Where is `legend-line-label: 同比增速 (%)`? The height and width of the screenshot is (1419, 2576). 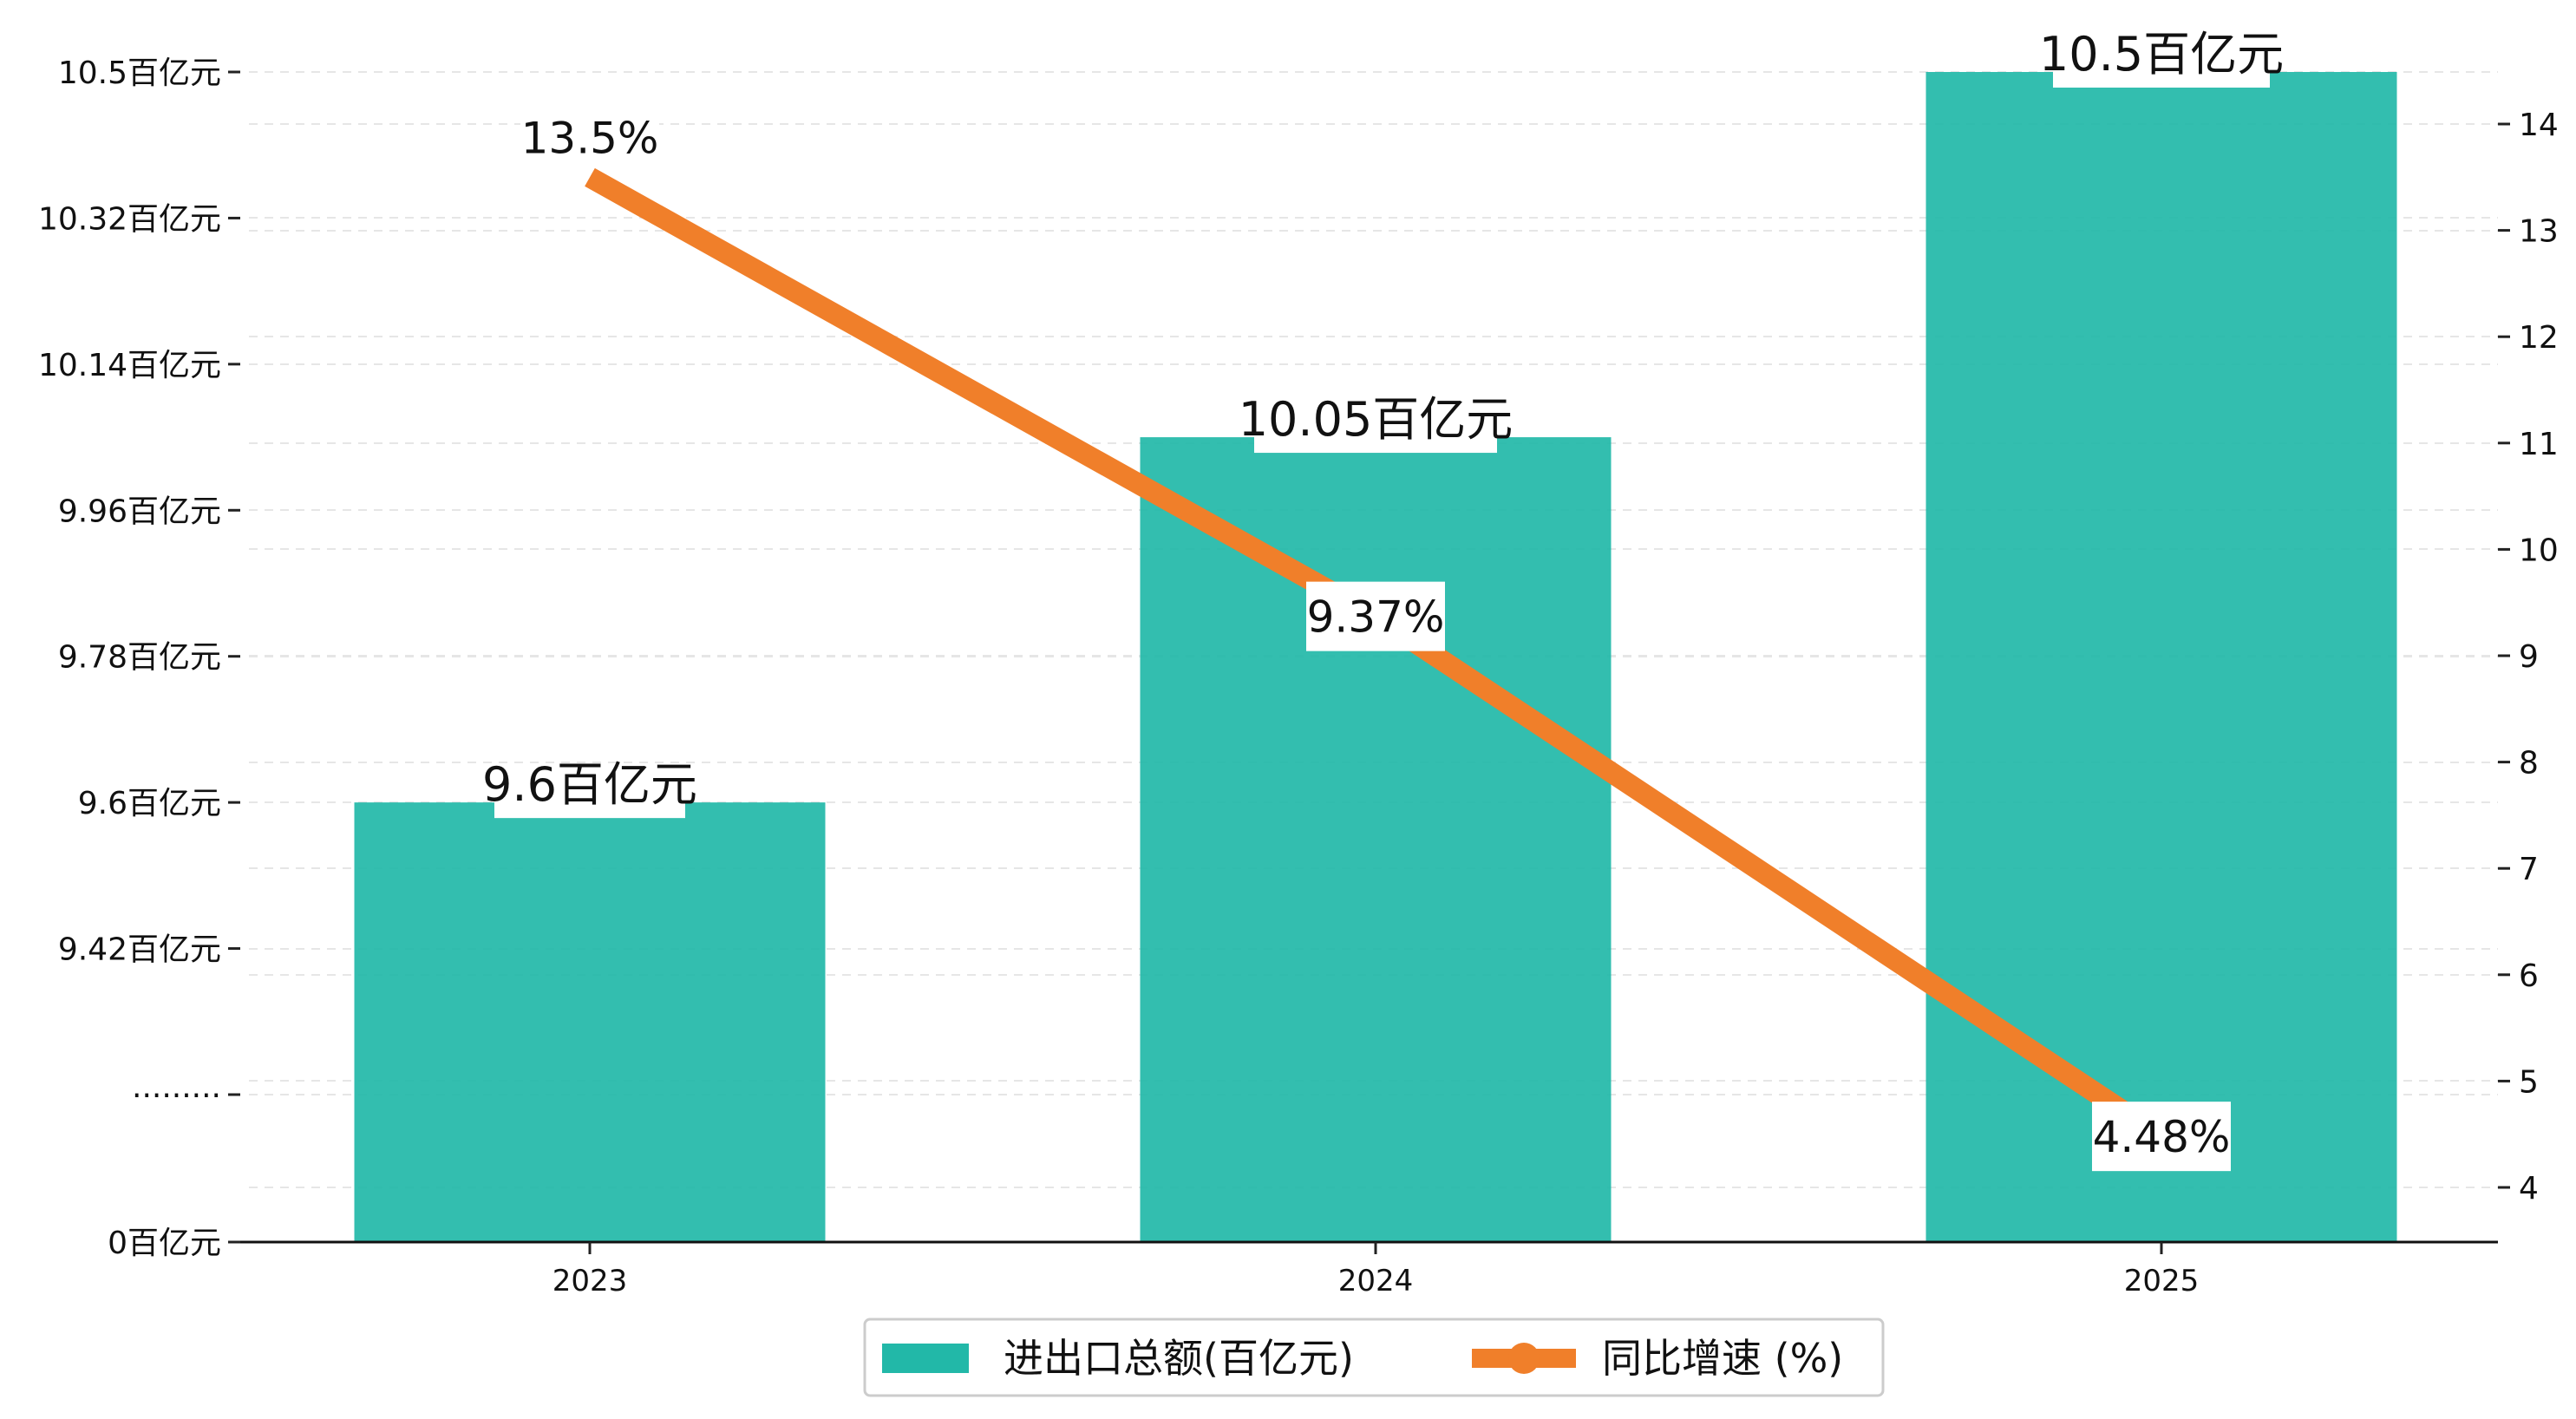 legend-line-label: 同比增速 (%) is located at coordinates (1722, 1358).